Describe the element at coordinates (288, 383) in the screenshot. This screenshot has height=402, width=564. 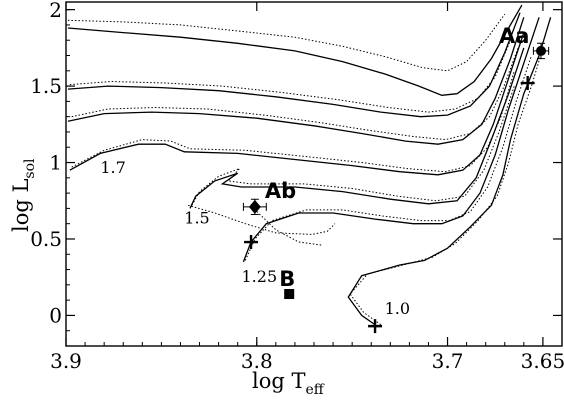
I see `x-axis-label: log Teff` at that location.